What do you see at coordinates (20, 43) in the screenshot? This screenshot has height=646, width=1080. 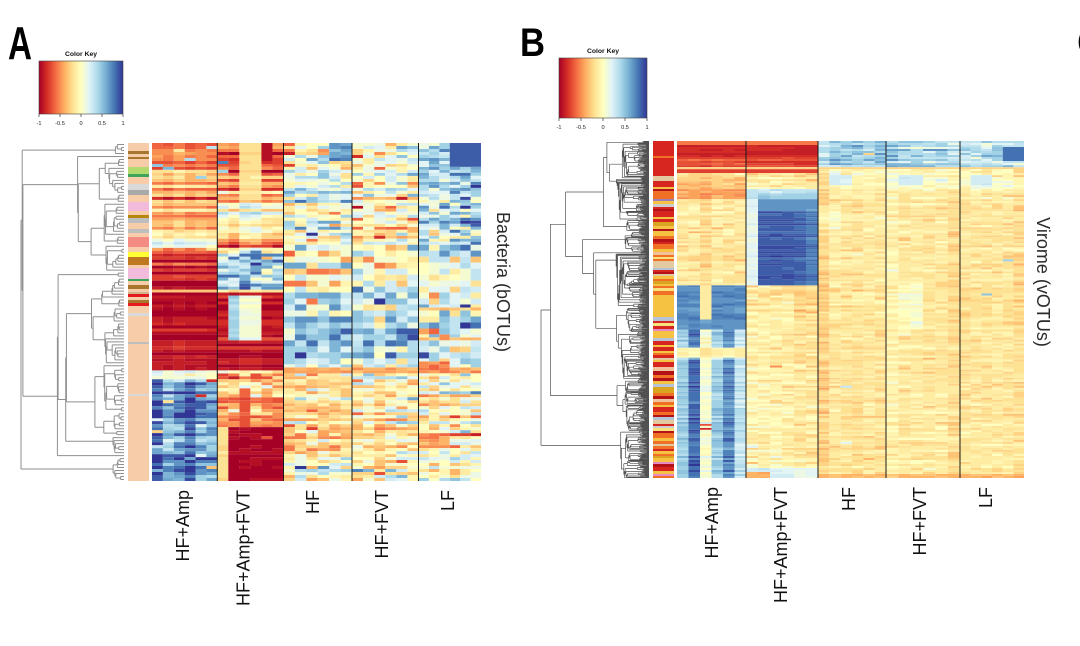 I see `svg-text: A` at bounding box center [20, 43].